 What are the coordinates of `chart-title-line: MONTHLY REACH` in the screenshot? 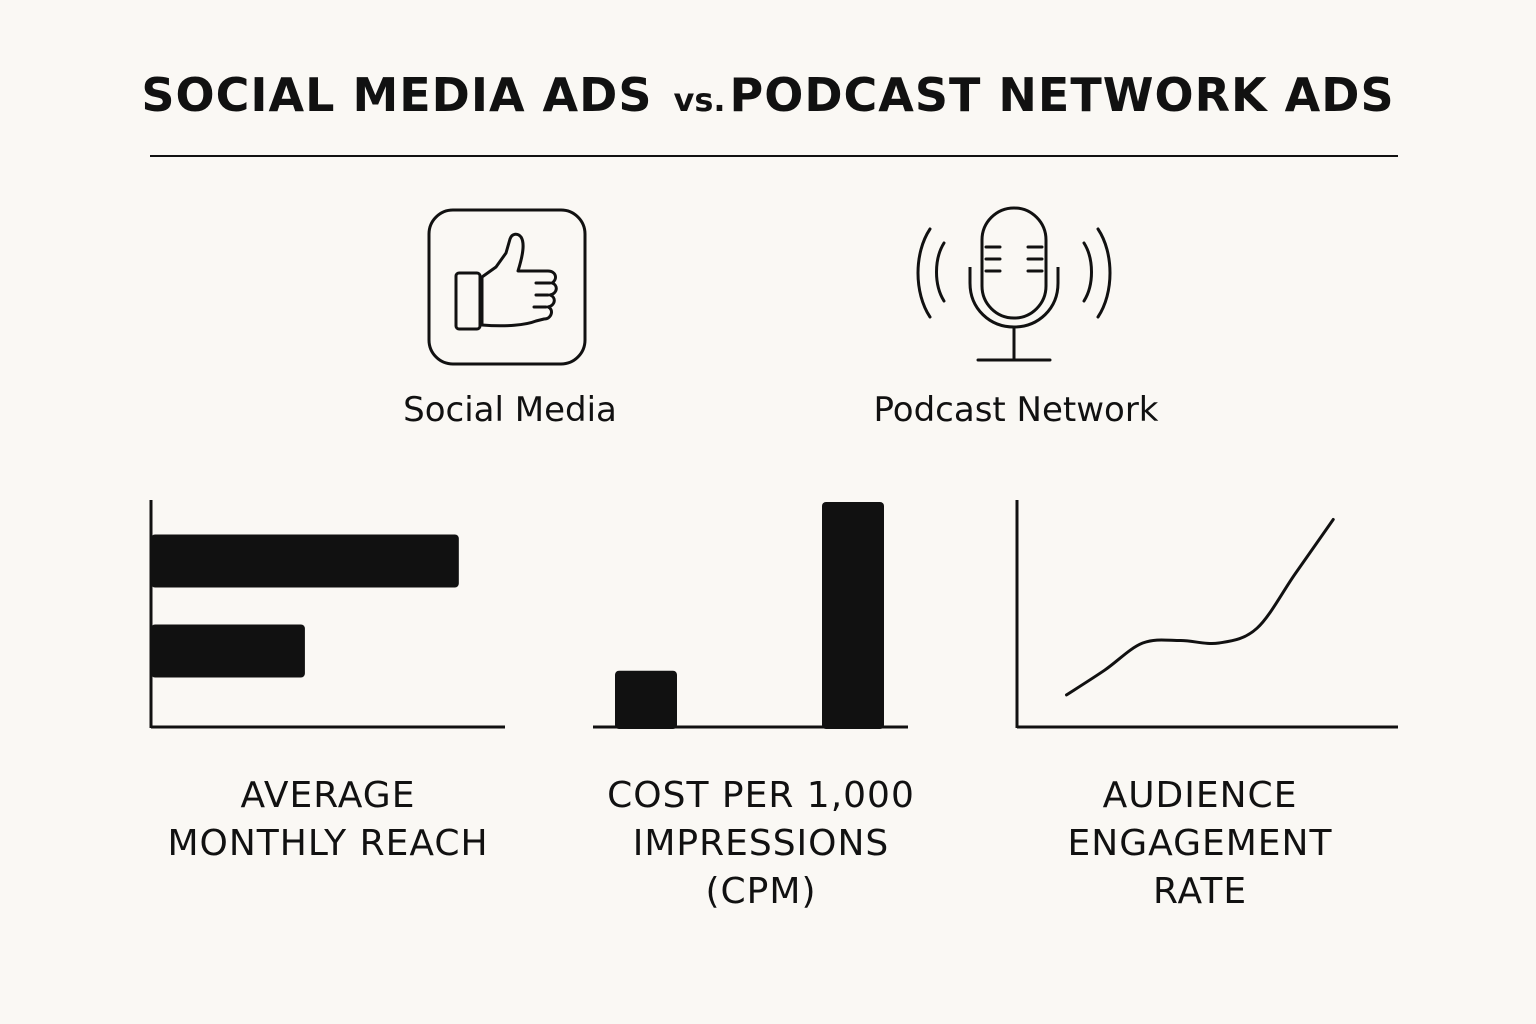 It's located at (328, 843).